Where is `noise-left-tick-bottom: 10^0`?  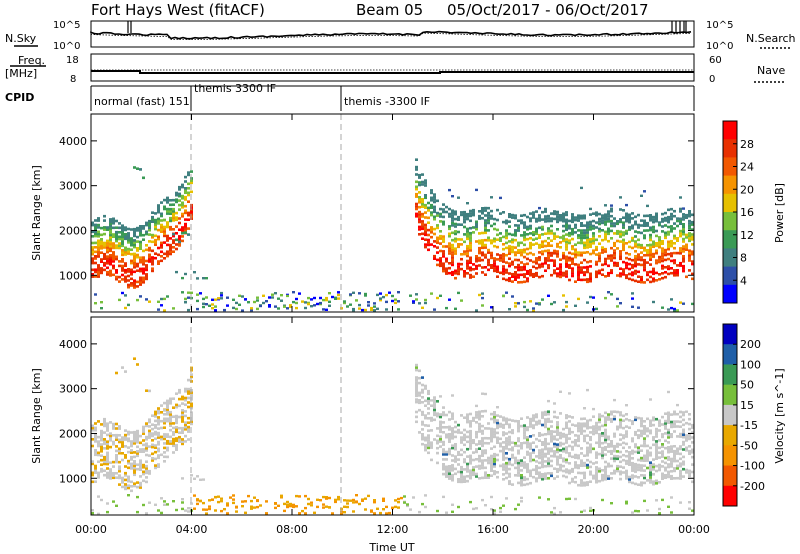 noise-left-tick-bottom: 10^0 is located at coordinates (66, 46).